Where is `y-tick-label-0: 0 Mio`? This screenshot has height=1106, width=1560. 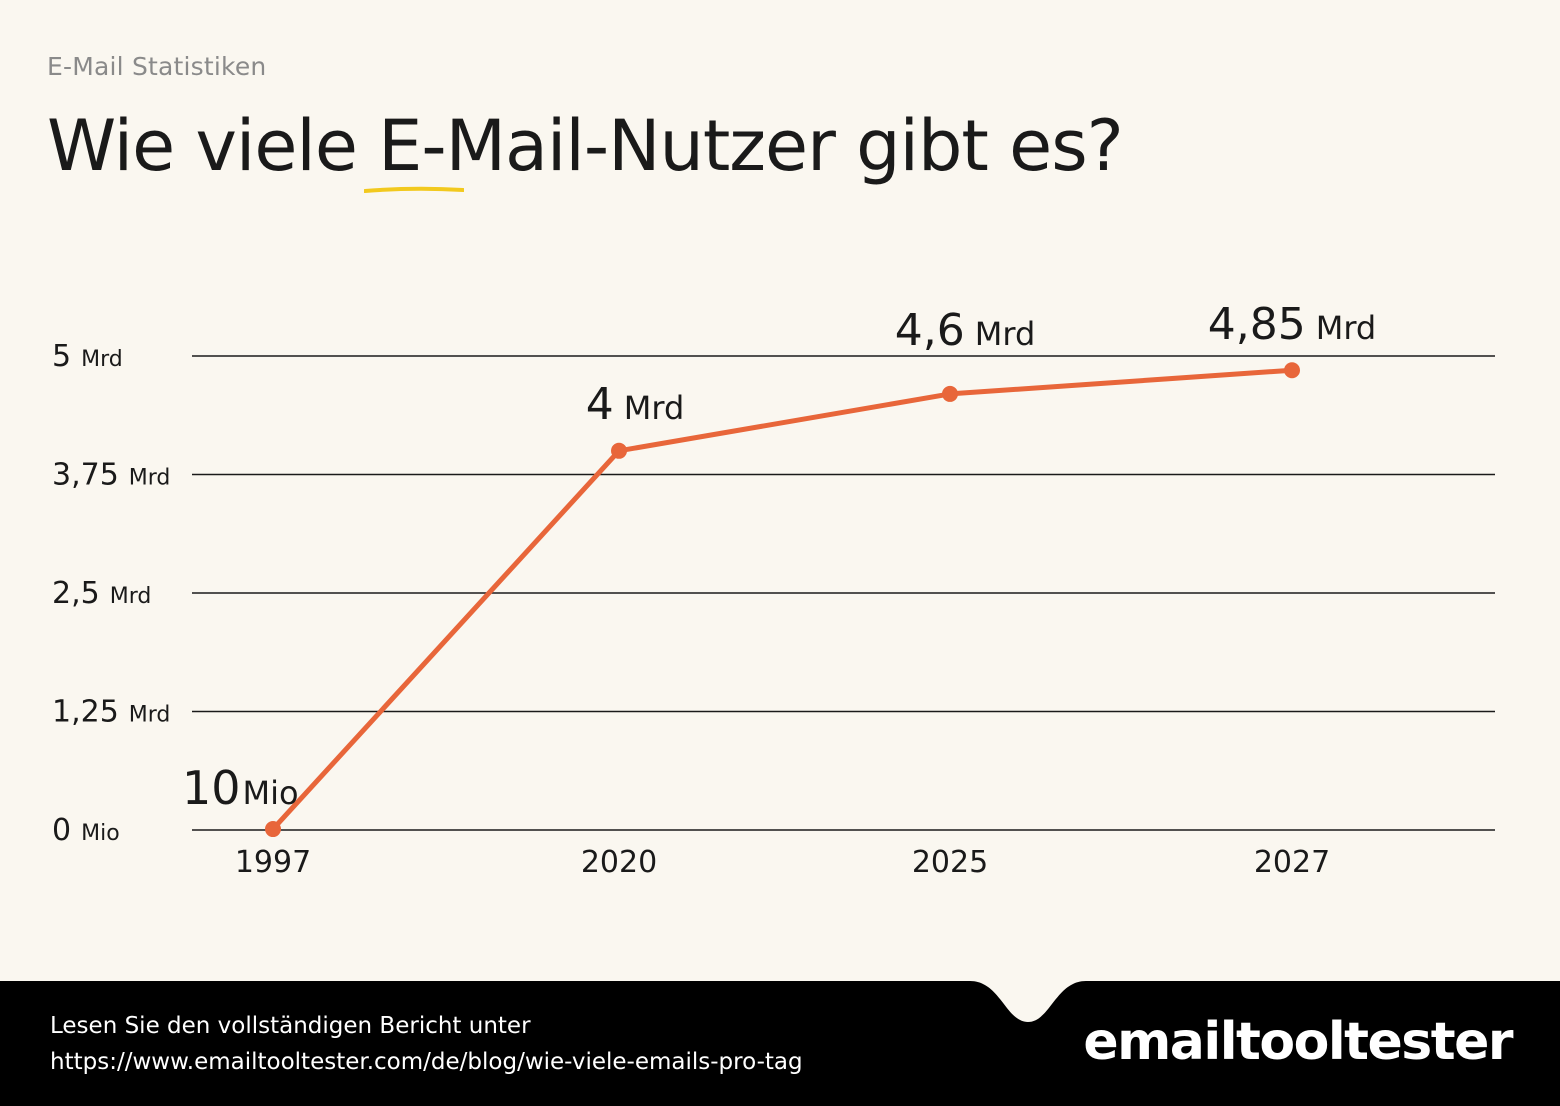 y-tick-label-0: 0 Mio is located at coordinates (86, 830).